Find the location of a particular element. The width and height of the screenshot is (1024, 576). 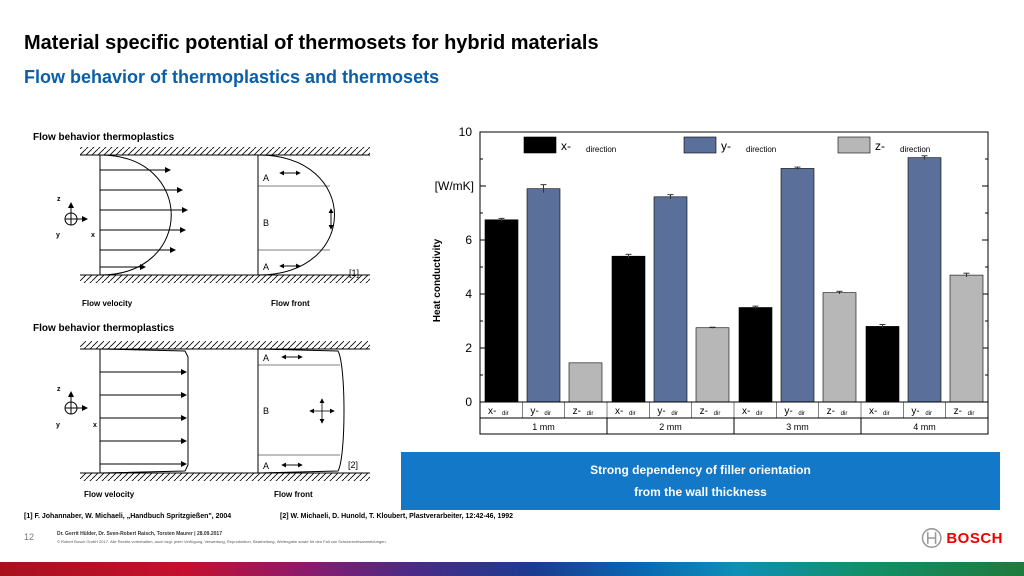

top-zone-a1: A is located at coordinates (266, 178).